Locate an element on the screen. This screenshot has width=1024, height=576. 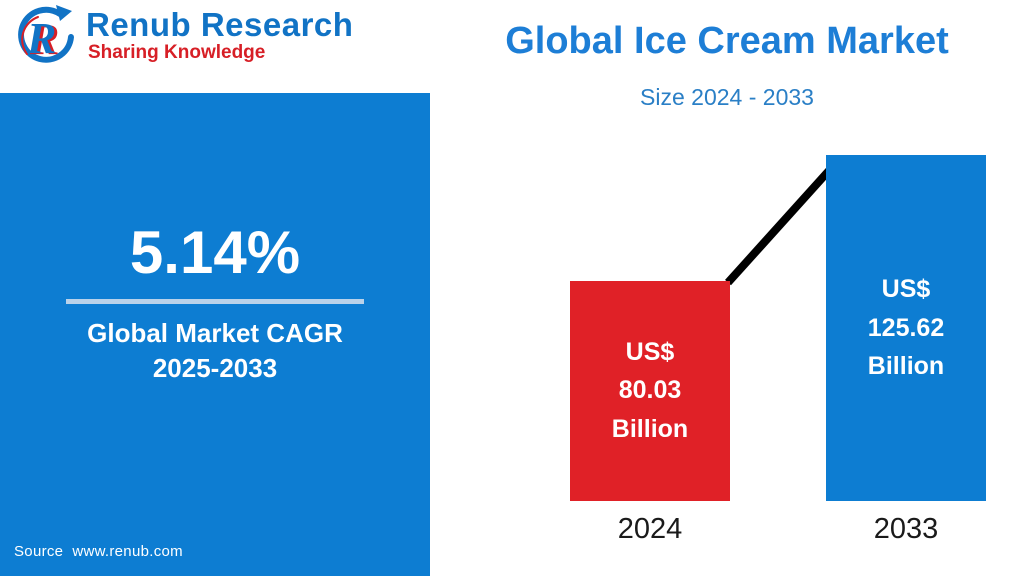
bar-2033: US$ 125.62 Billion is located at coordinates (906, 328).